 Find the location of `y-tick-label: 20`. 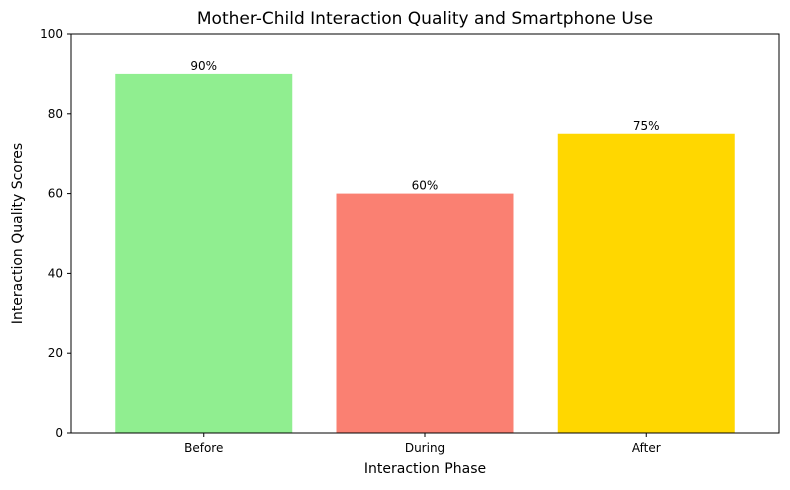

y-tick-label: 20 is located at coordinates (55, 353).